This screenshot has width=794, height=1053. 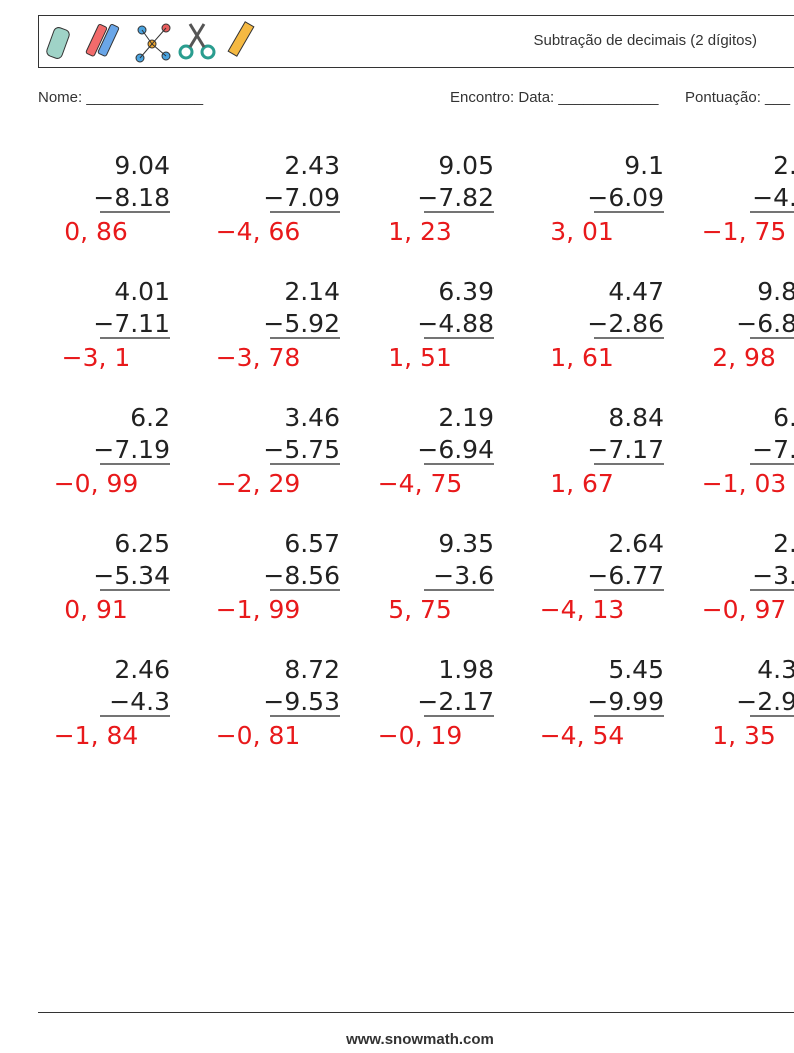 I want to click on title: Subtração de decimais (2 dígitos), so click(x=645, y=40).